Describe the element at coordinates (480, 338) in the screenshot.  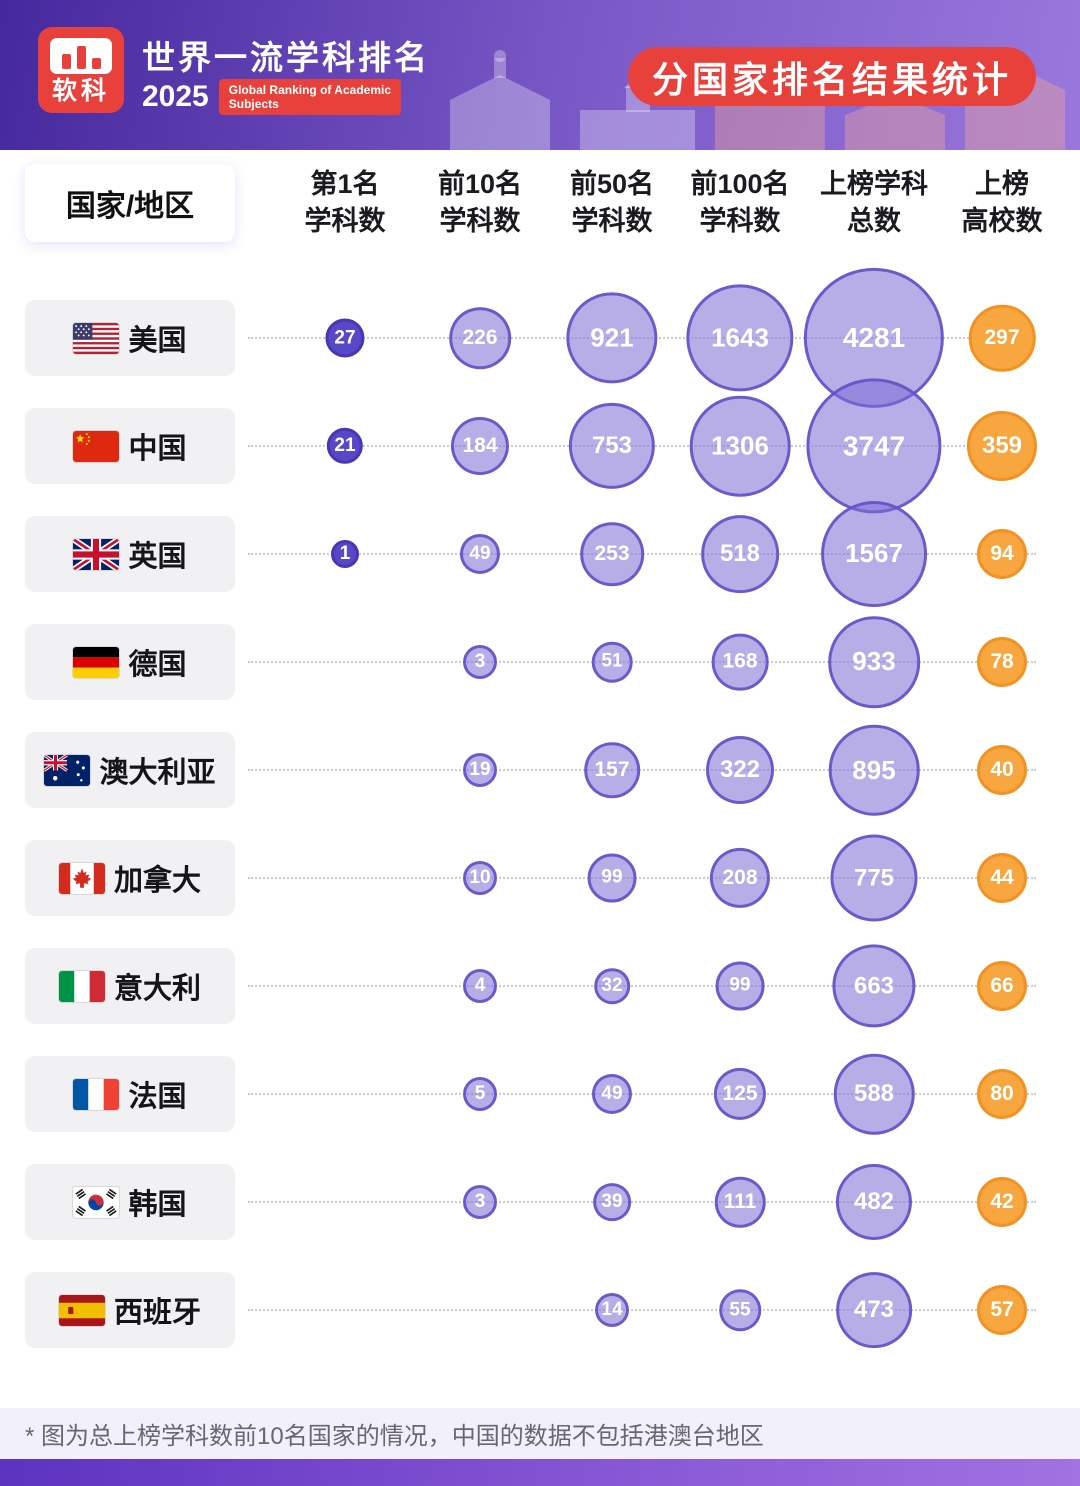
I see `bubble-top10: 226` at that location.